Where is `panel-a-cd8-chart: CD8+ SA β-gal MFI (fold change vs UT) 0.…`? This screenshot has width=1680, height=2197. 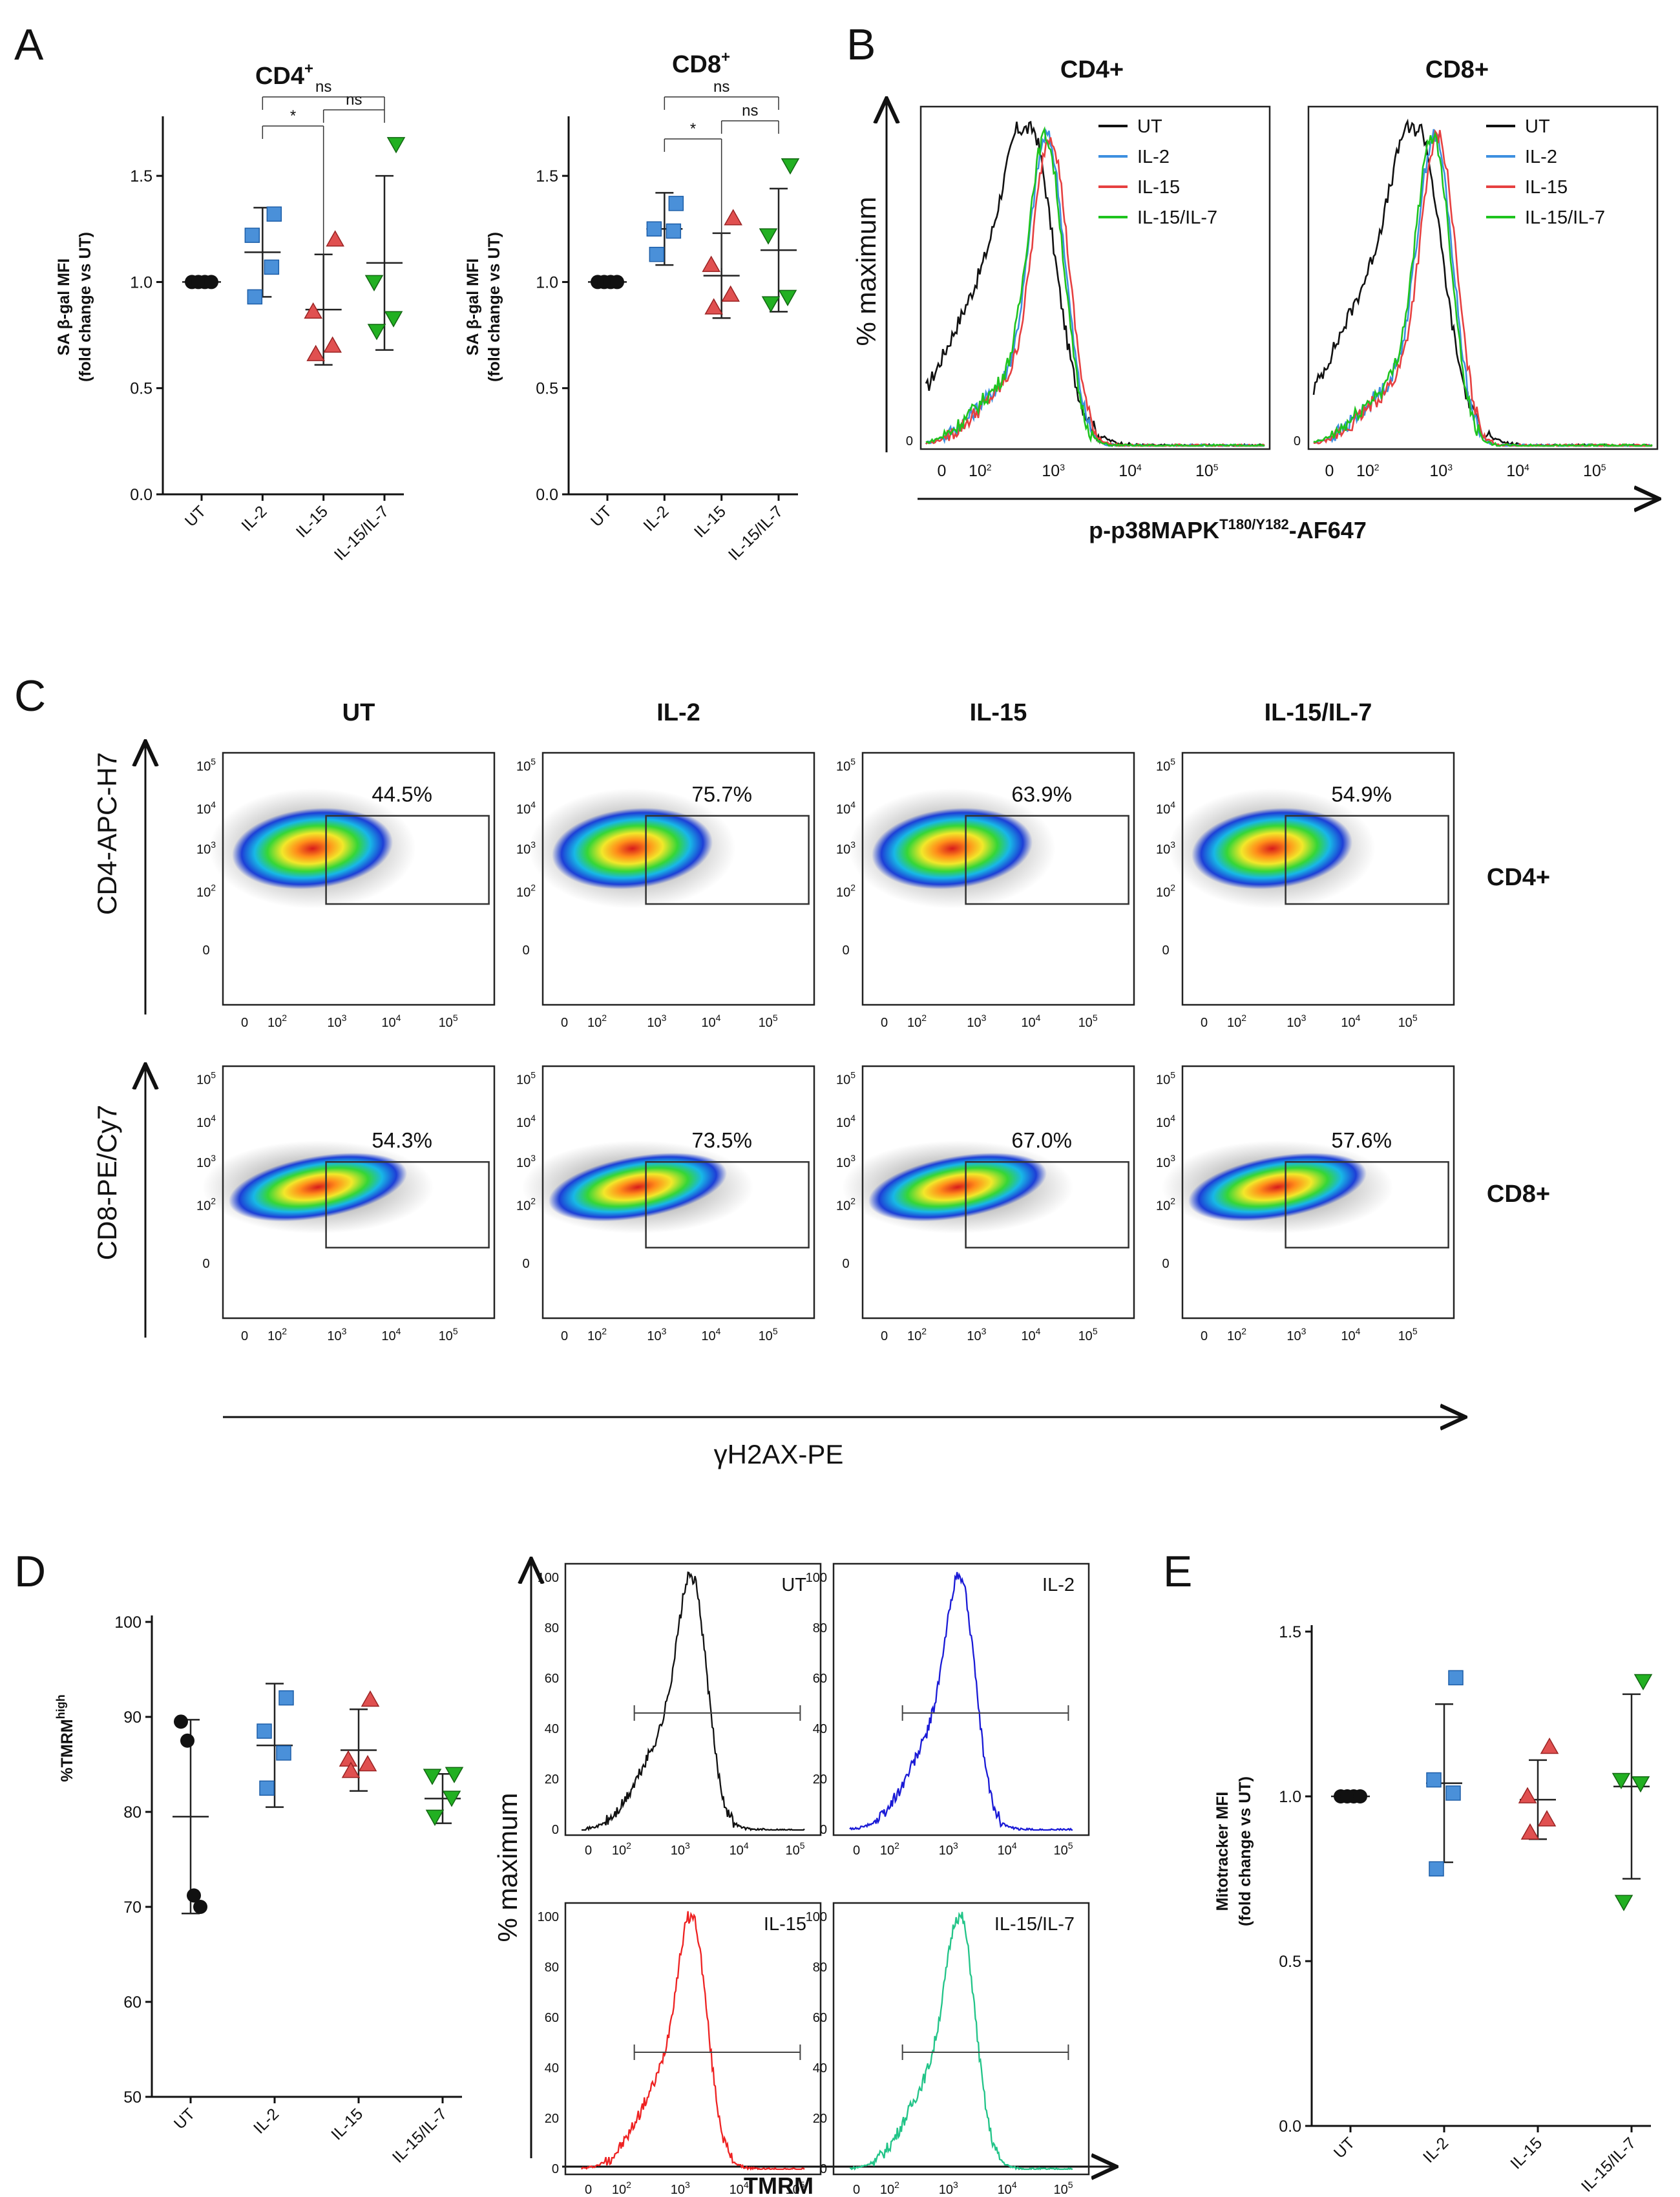 panel-a-cd8-chart: CD8+ SA β-gal MFI (fold change vs UT) 0.… is located at coordinates (632, 306).